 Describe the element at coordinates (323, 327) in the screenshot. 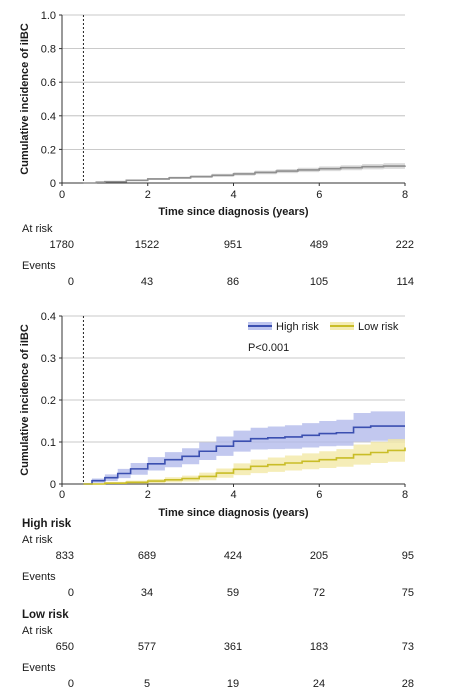

I see `legend: High risk Low risk` at that location.